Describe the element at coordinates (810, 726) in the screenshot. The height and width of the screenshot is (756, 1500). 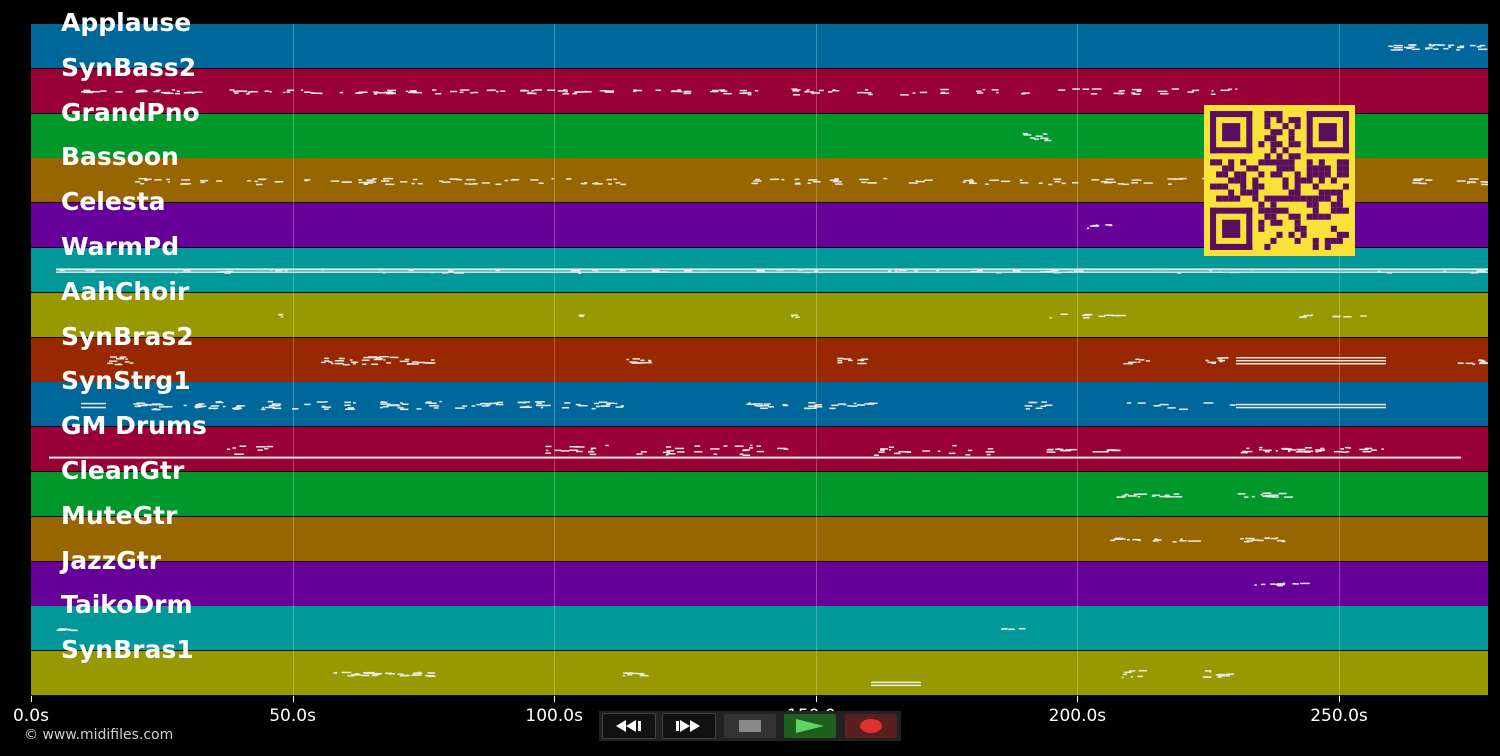
I see `play-button` at that location.